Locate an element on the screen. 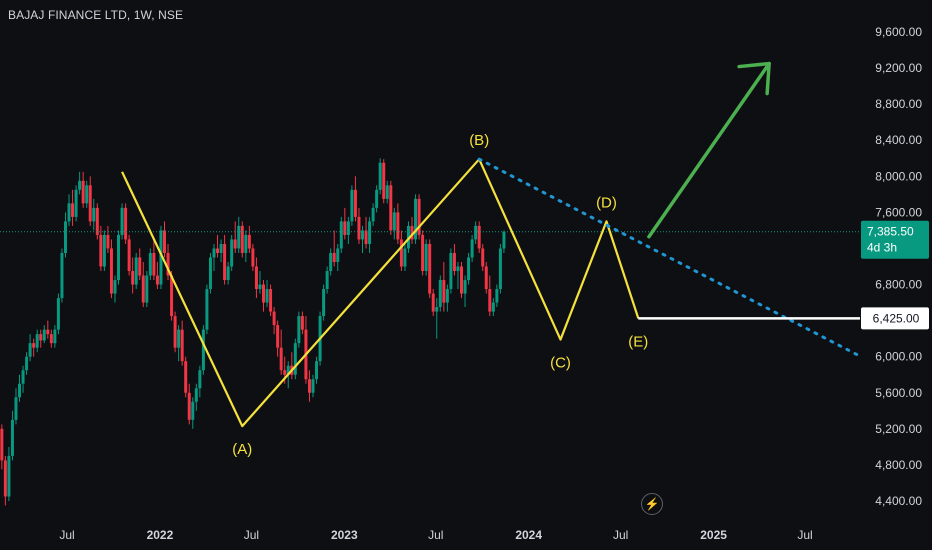  y-axis-tick-label: 8,800.00 is located at coordinates (898, 104).